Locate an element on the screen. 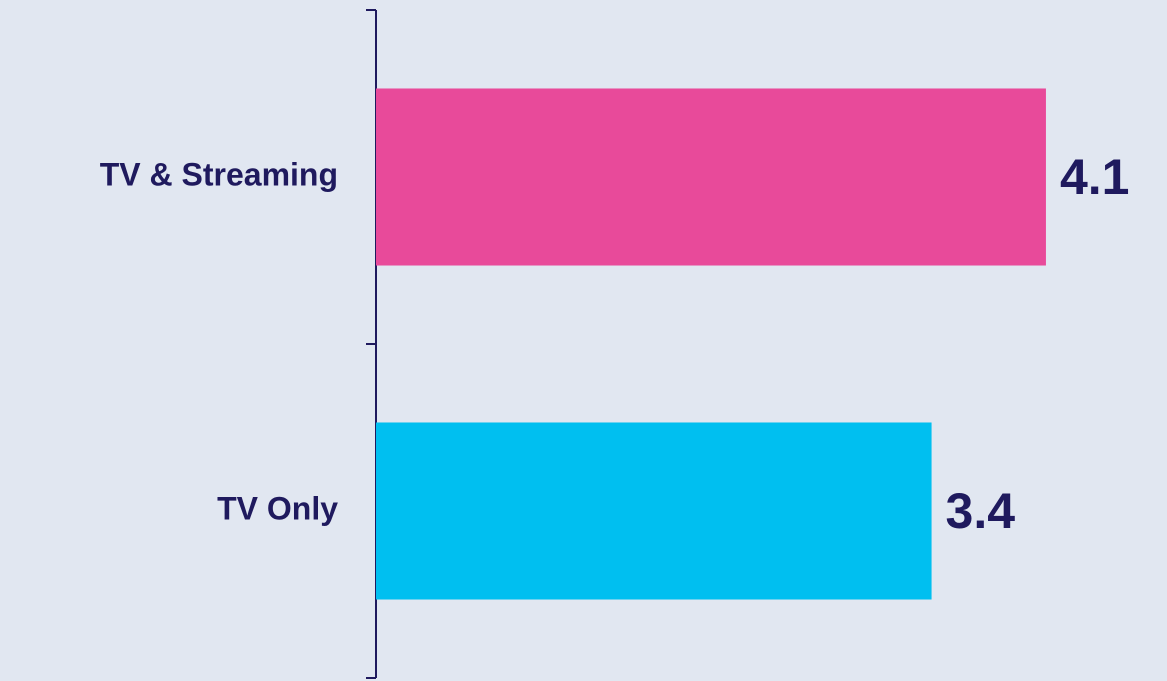  category-label: TV & Streaming is located at coordinates (219, 174).